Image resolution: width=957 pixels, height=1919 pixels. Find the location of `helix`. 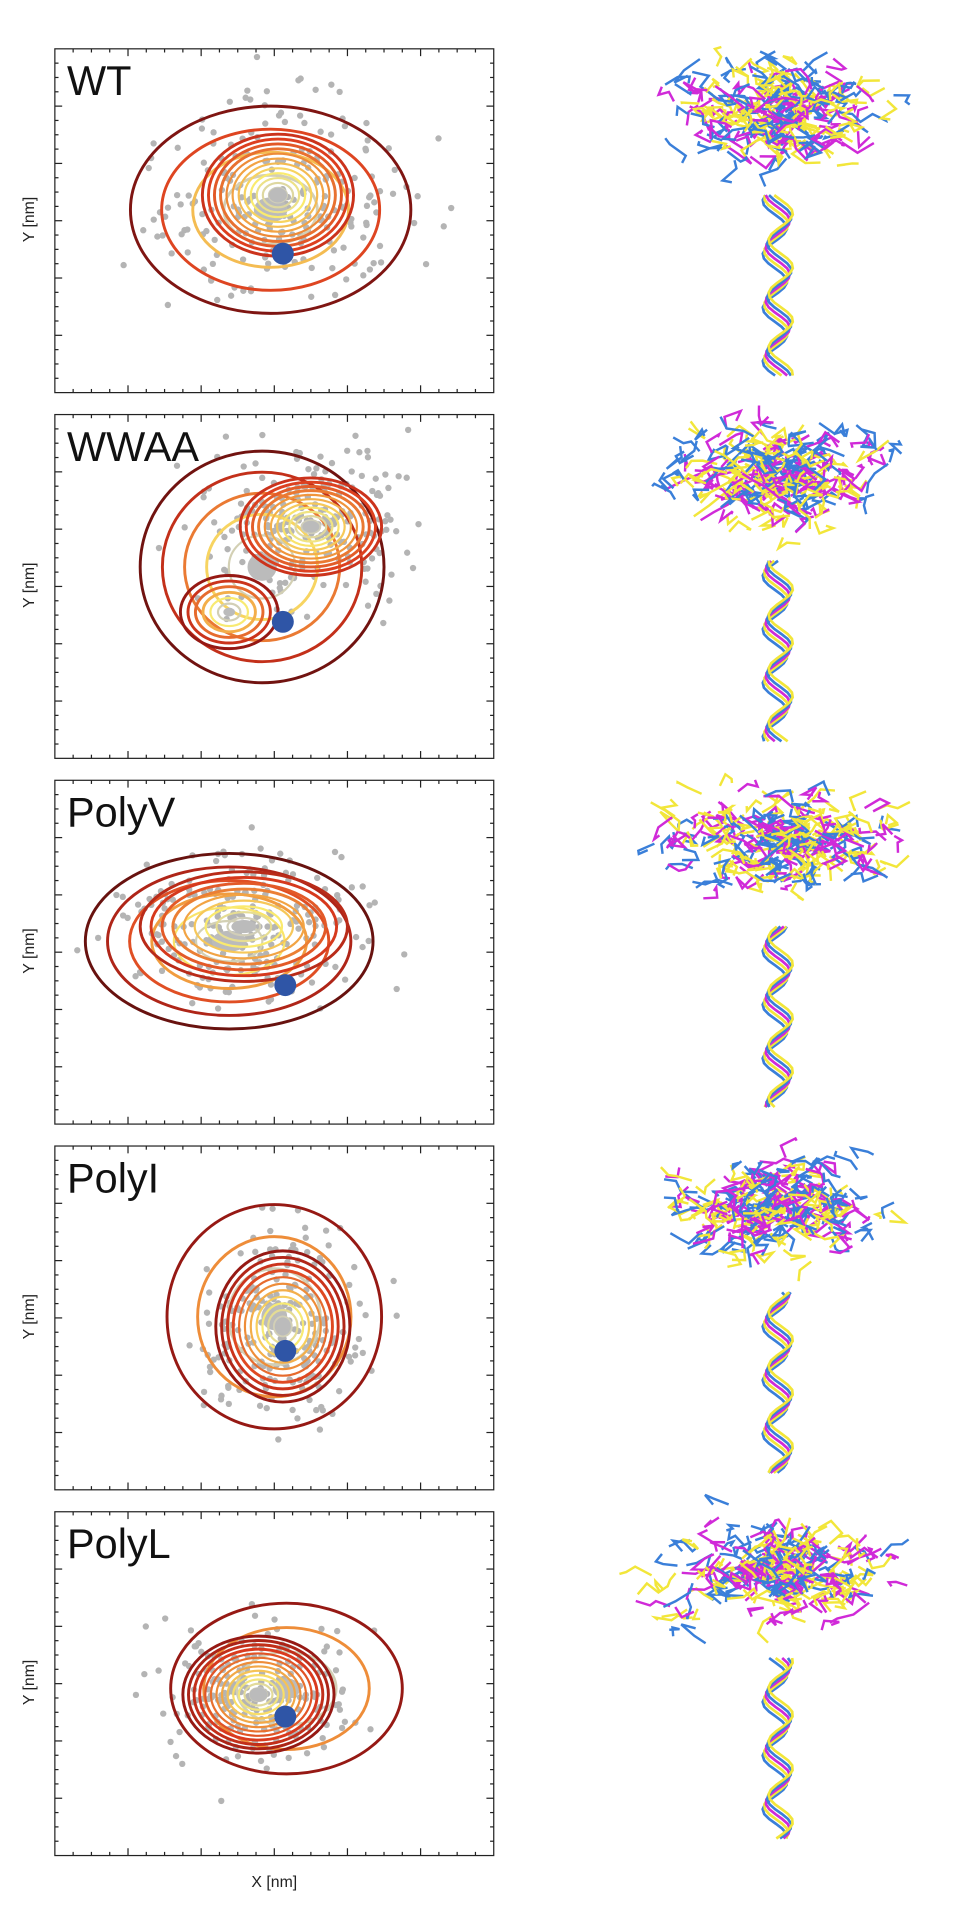

helix is located at coordinates (781, 1016).